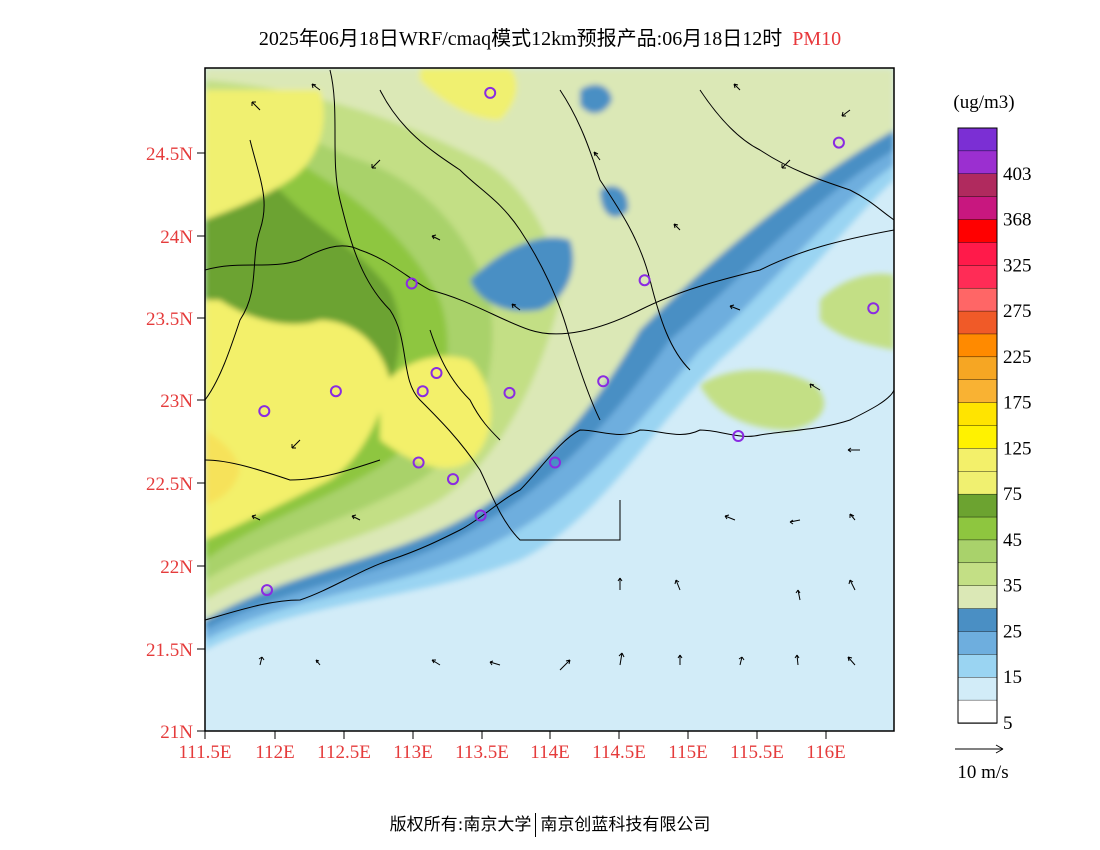  What do you see at coordinates (169, 650) in the screenshot?
I see `lat-tick-label: 21.5N` at bounding box center [169, 650].